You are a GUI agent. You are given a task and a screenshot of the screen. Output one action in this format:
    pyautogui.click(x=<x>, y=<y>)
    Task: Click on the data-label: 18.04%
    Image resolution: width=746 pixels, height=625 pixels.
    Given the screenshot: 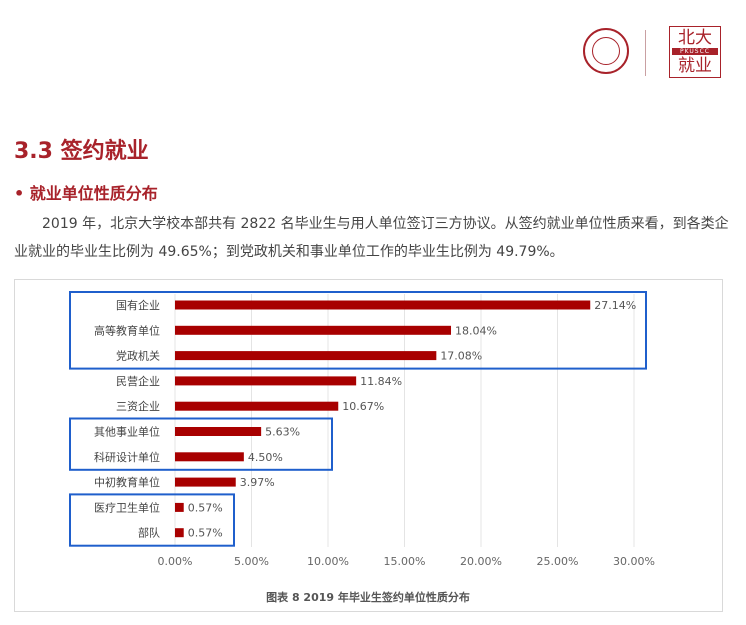 What is the action you would take?
    pyautogui.click(x=476, y=330)
    